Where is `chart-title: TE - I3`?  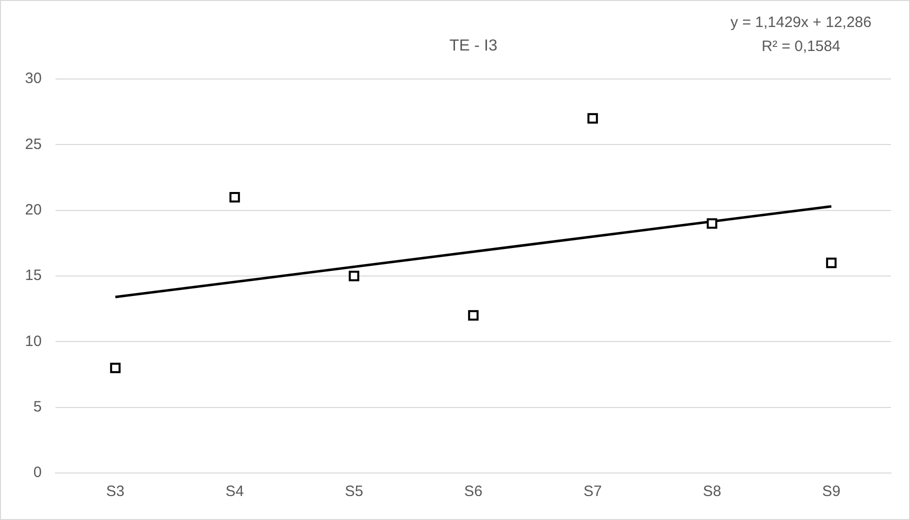
chart-title: TE - I3 is located at coordinates (473, 45).